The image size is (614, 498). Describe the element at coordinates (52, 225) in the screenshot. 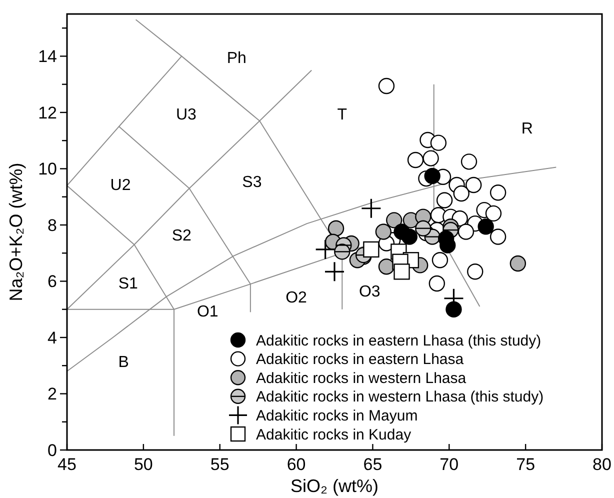

I see `y-tick-label: 8` at that location.